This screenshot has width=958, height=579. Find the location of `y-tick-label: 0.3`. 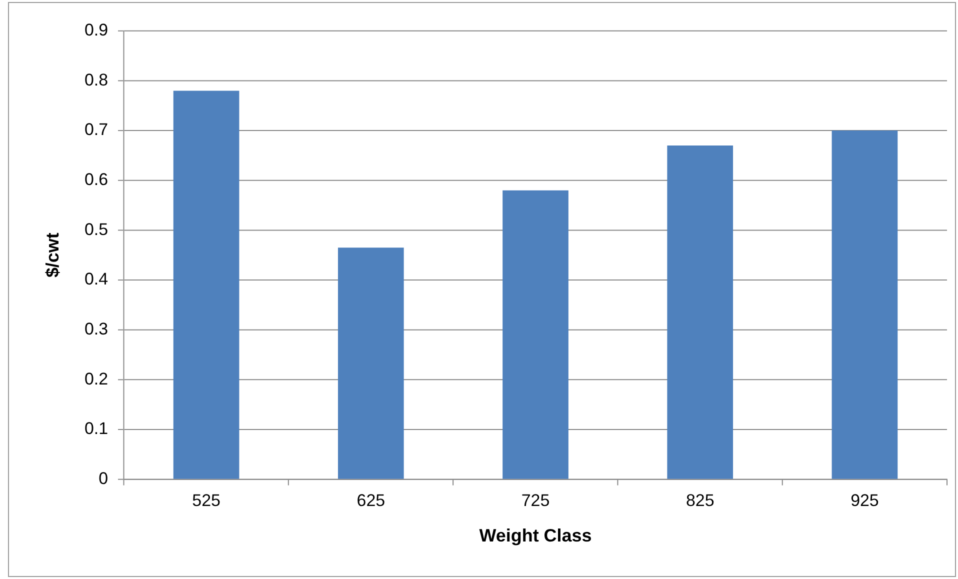

y-tick-label: 0.3 is located at coordinates (96, 329).